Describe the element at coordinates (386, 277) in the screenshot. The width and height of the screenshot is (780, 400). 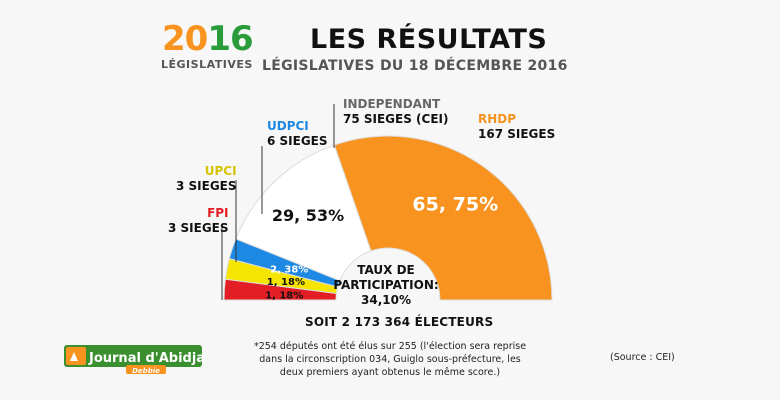
I see `participation-title: TAUX DE PARTICIPATION:` at that location.